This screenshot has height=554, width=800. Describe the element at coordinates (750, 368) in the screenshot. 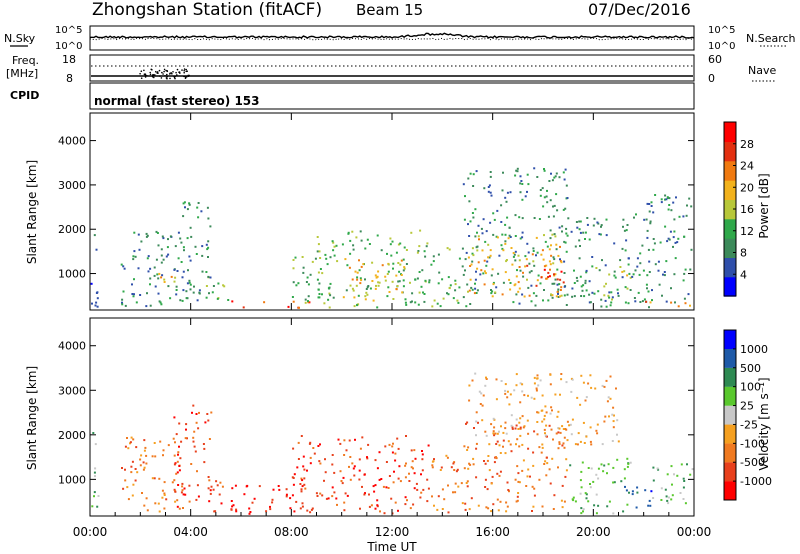

I see `colorbar-tick-label: 500` at that location.